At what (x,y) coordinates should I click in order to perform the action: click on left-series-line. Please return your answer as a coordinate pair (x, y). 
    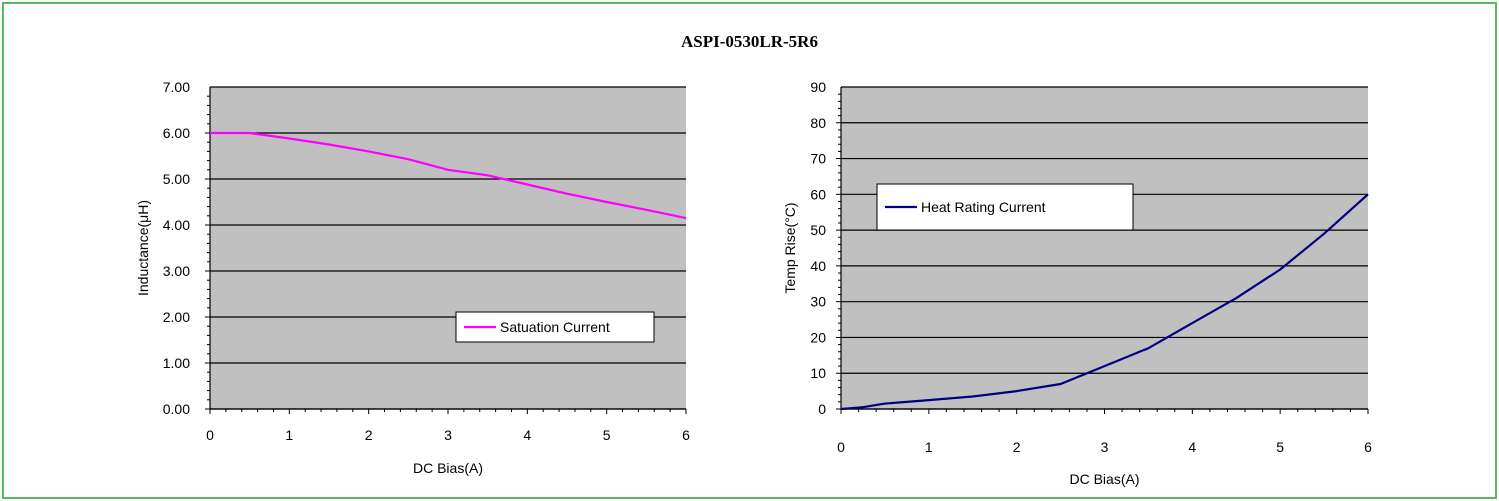
    Looking at the image, I should click on (448, 175).